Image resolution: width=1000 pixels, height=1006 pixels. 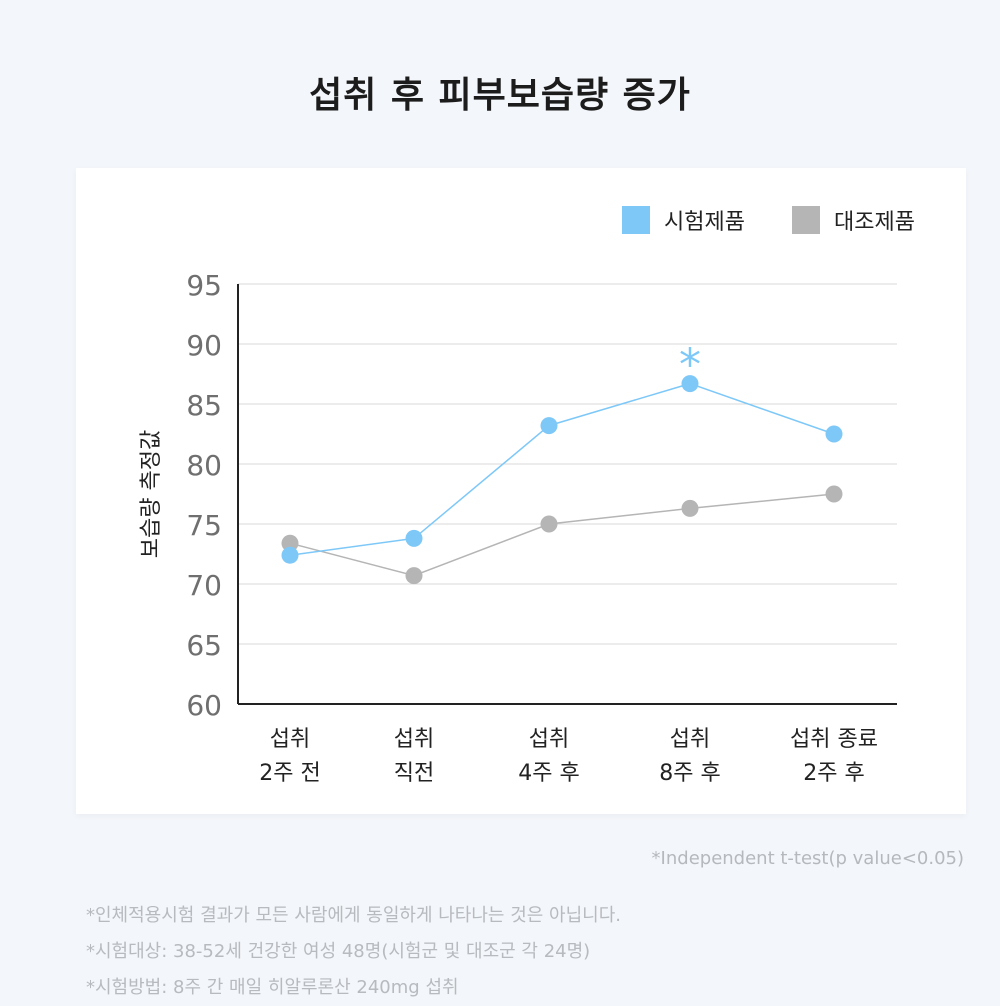 What do you see at coordinates (354, 915) in the screenshot?
I see `footnote-disclaimer: *인체적용시험 결과가 모든 사람에게 동일하게 나타나는 것은 아닙니다.` at bounding box center [354, 915].